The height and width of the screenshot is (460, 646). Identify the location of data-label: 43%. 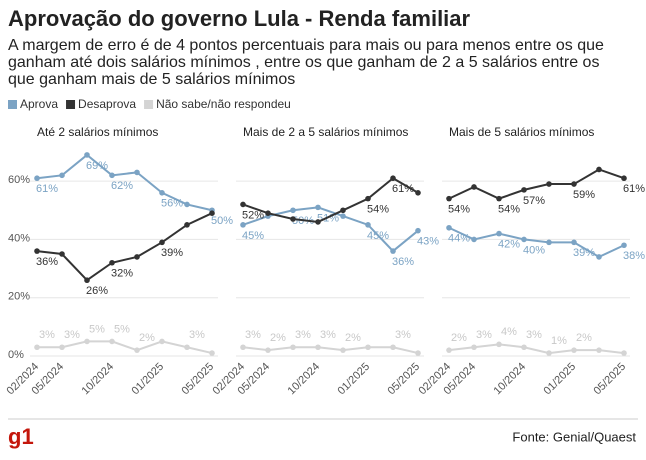
(428, 242).